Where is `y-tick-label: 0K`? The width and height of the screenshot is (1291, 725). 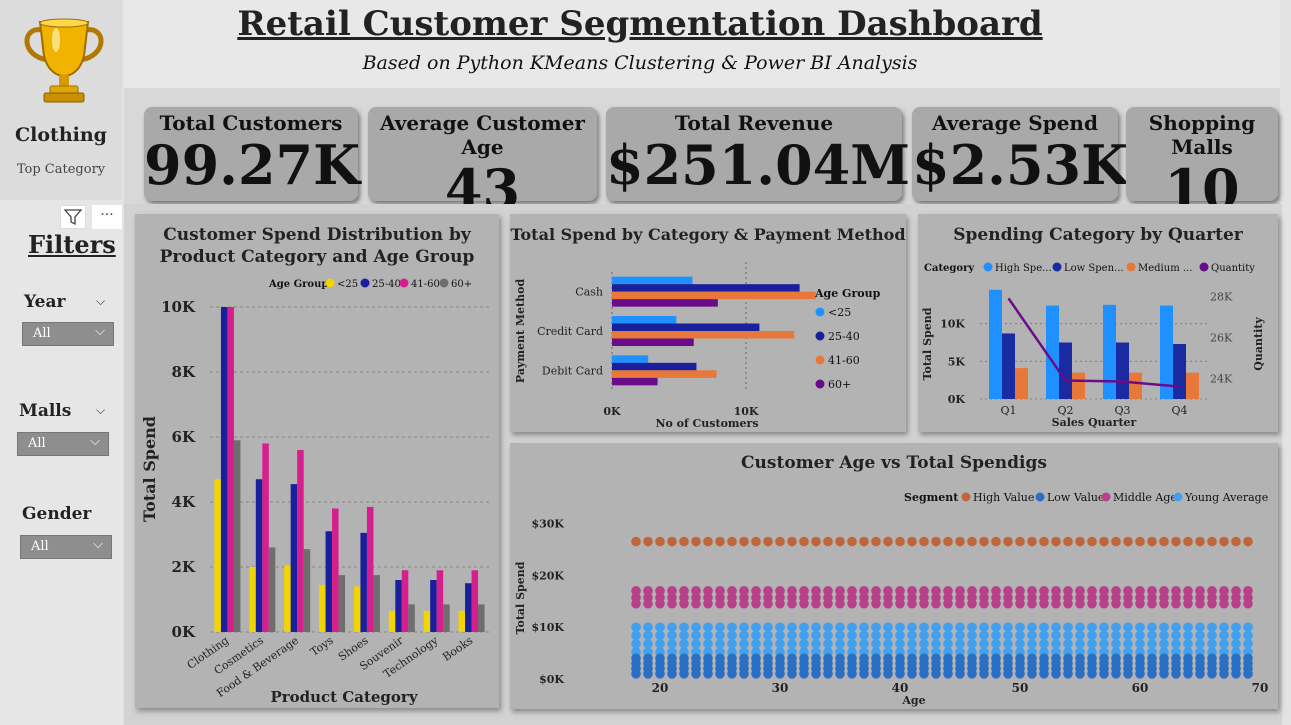
y-tick-label: 0K is located at coordinates (957, 399).